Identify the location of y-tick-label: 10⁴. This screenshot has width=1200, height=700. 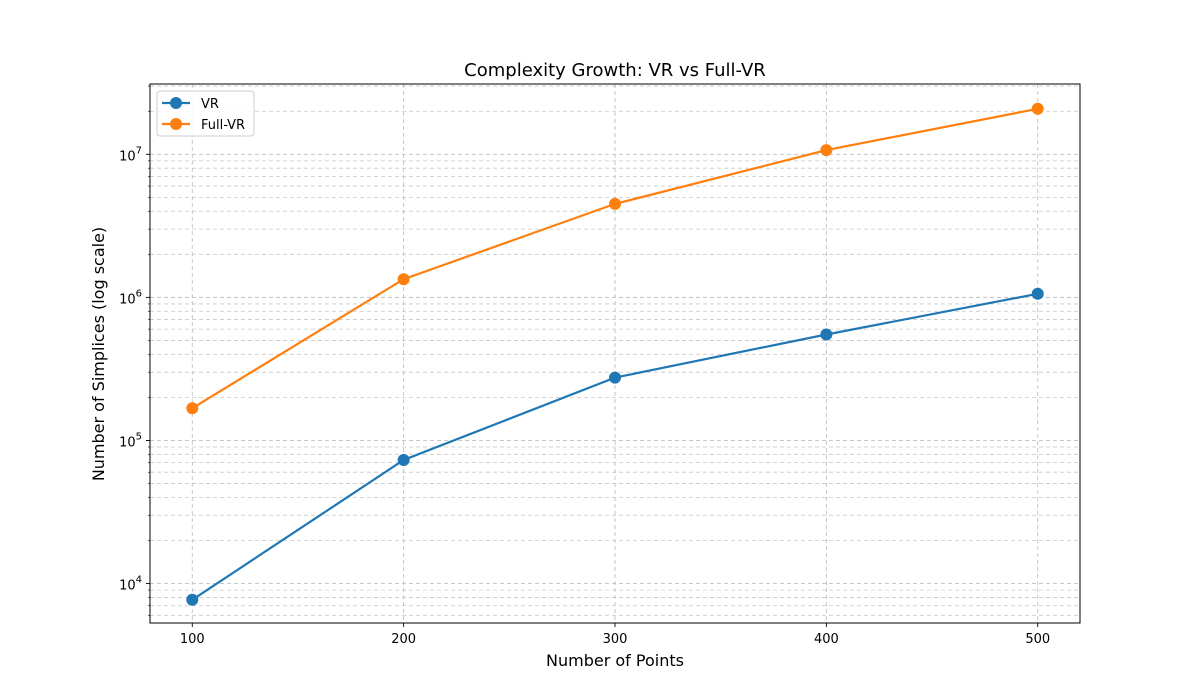
(130, 584).